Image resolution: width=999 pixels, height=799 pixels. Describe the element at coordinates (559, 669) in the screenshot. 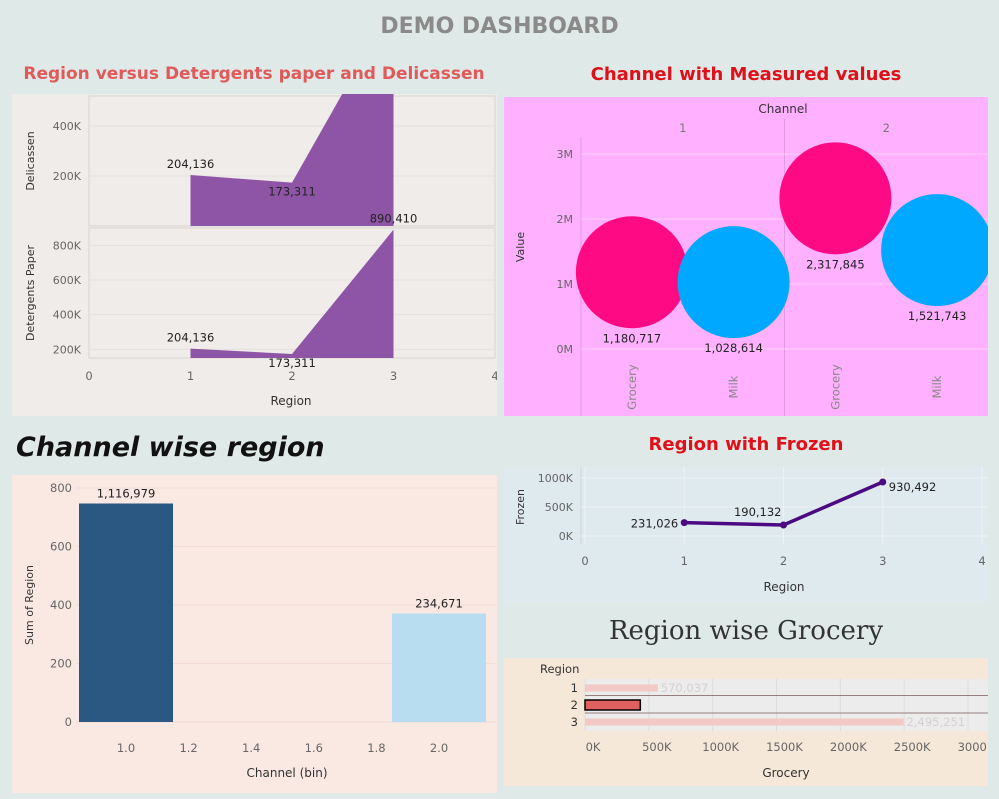

I see `hbar-row-header: Region` at that location.